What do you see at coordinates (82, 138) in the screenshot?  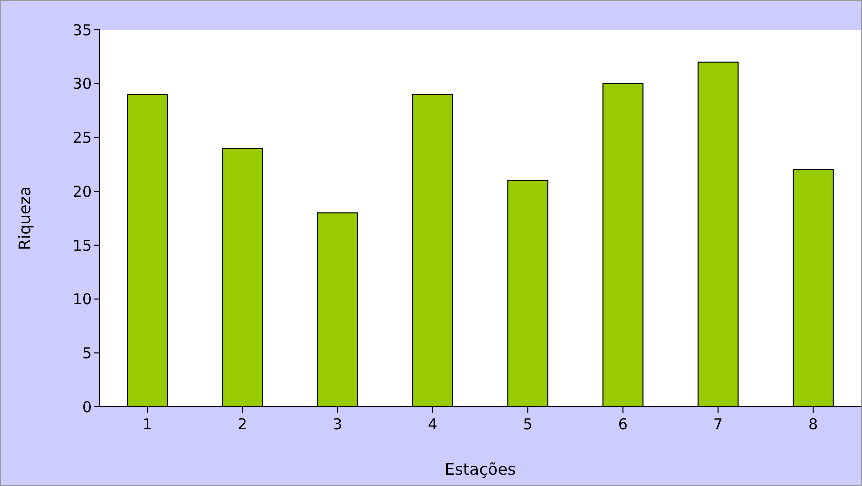 I see `y-tick-label: 25` at bounding box center [82, 138].